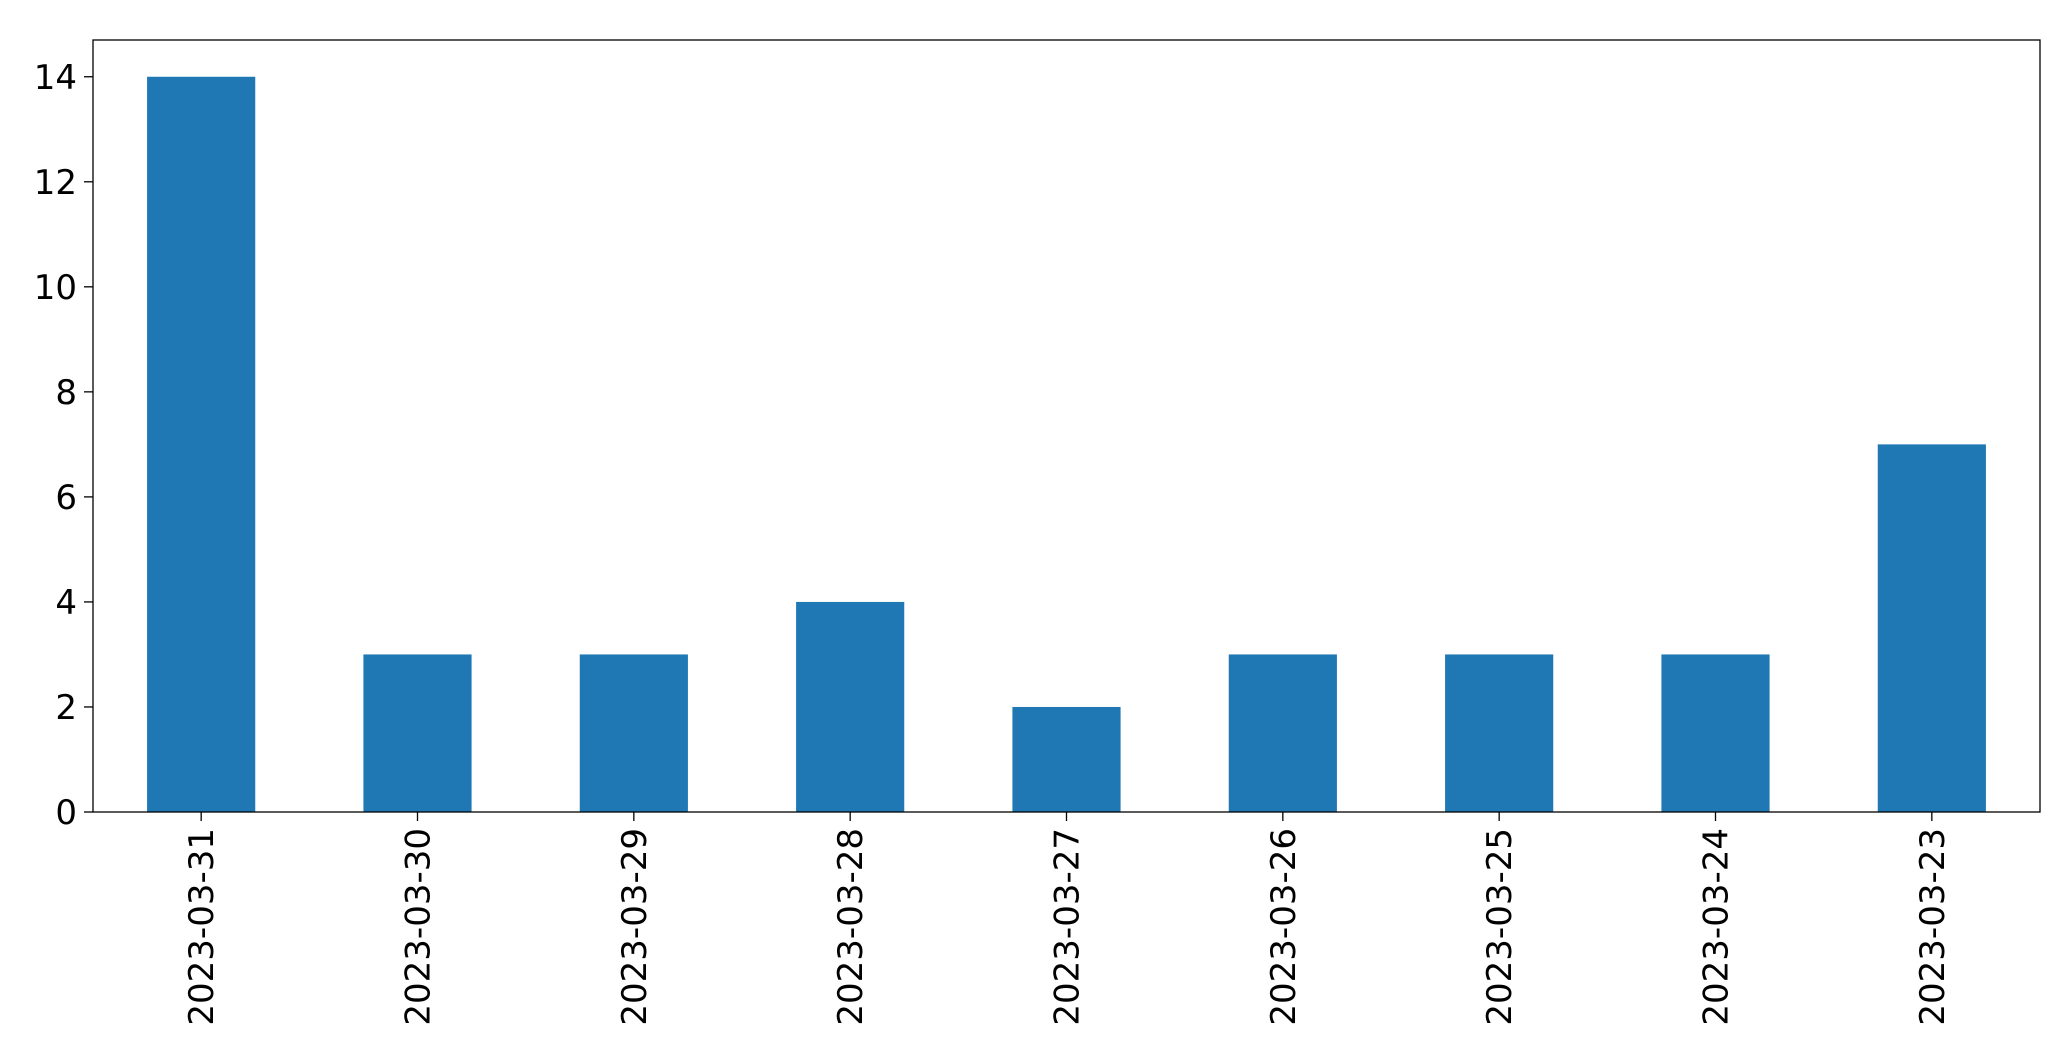 The height and width of the screenshot is (1061, 2071). What do you see at coordinates (66, 813) in the screenshot?
I see `y-tick-label: 0` at bounding box center [66, 813].